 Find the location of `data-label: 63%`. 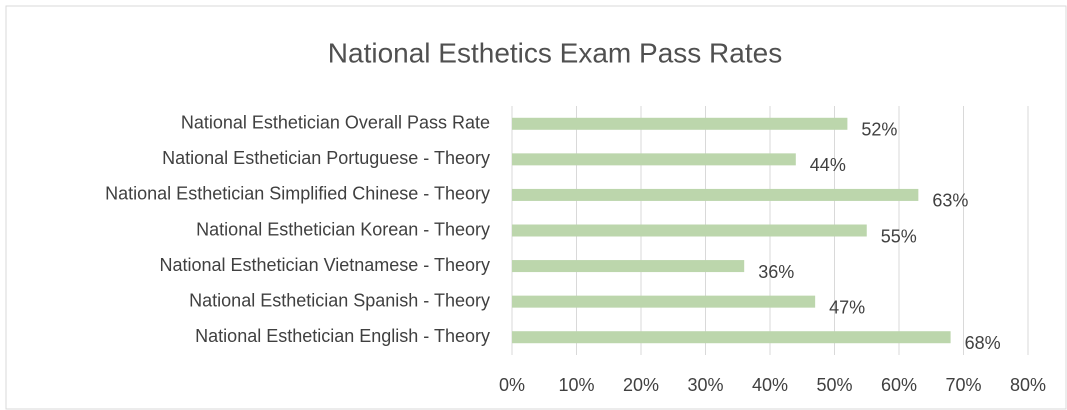

data-label: 63% is located at coordinates (950, 201).